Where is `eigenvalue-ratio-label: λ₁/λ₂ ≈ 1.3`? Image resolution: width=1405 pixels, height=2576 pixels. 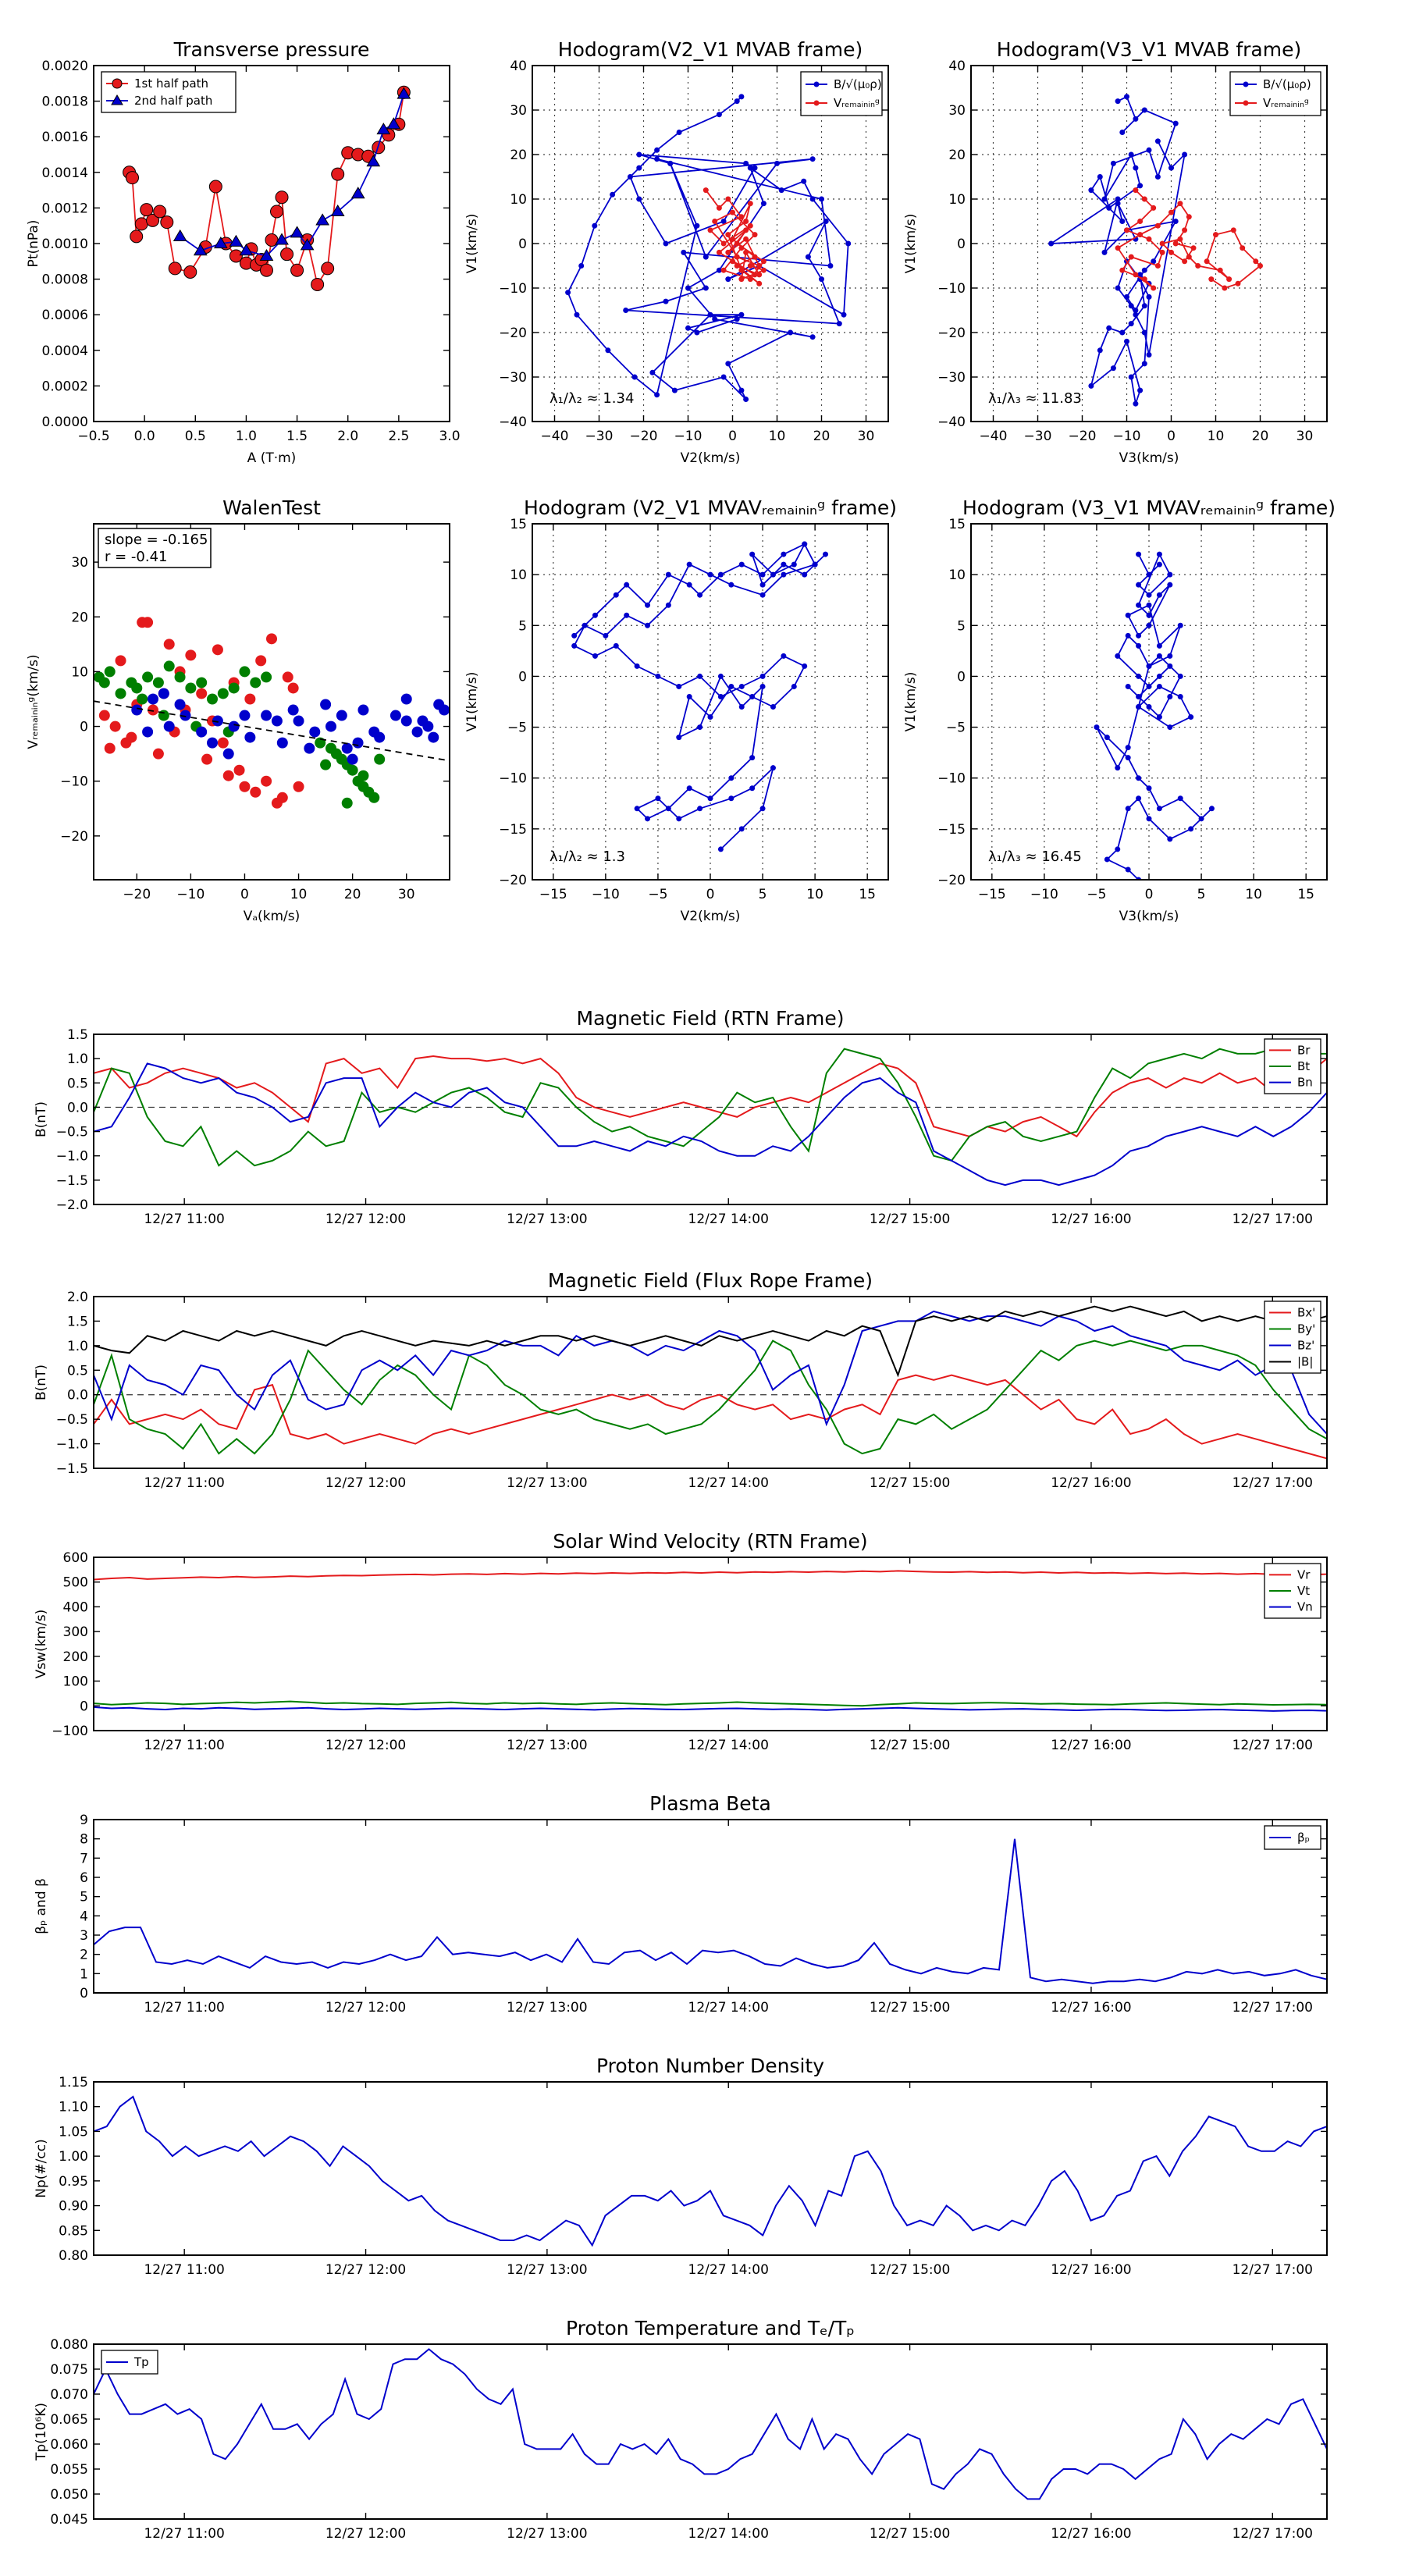 eigenvalue-ratio-label: λ₁/λ₂ ≈ 1.3 is located at coordinates (587, 857).